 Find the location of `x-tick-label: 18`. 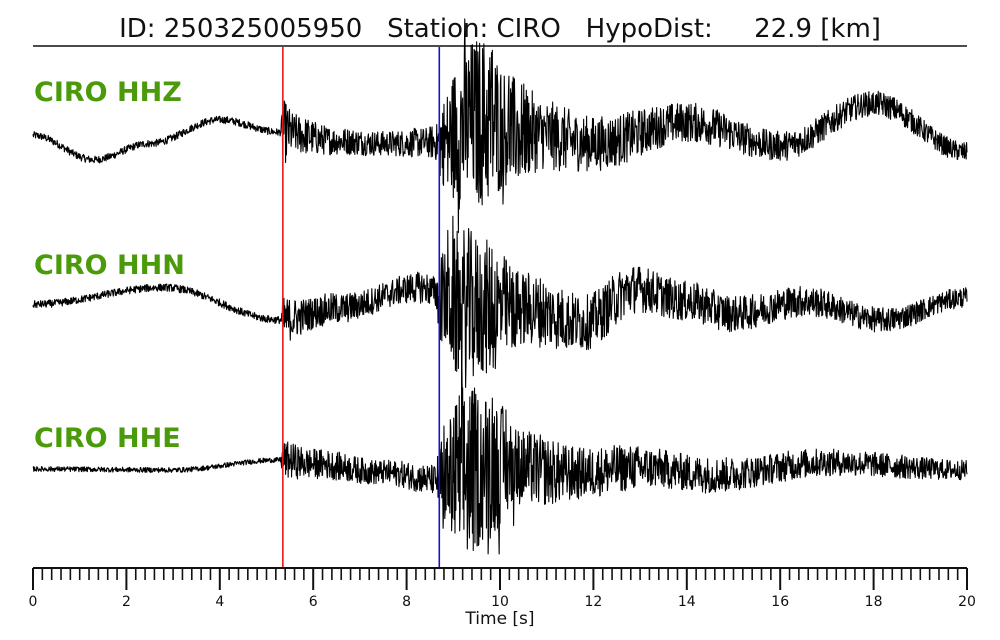

x-tick-label: 18 is located at coordinates (874, 602).